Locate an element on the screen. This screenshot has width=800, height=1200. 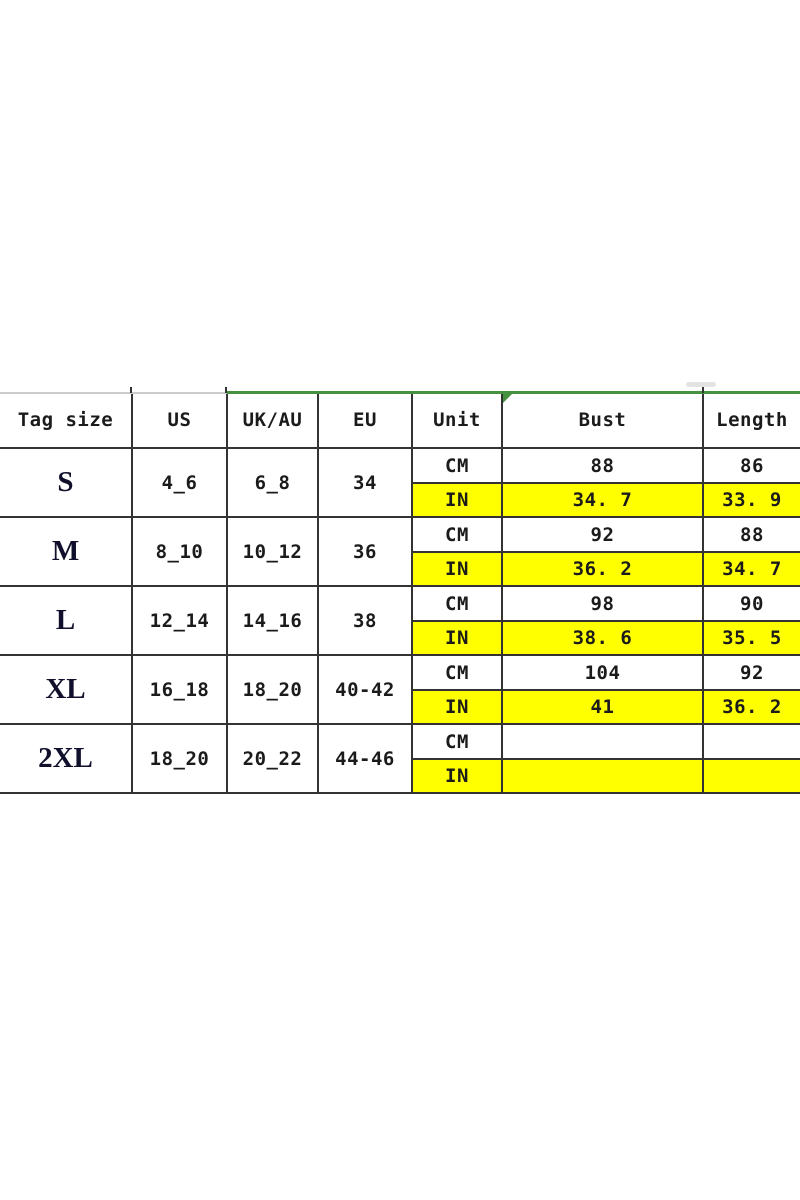
us-size: 12_14 is located at coordinates (179, 620).